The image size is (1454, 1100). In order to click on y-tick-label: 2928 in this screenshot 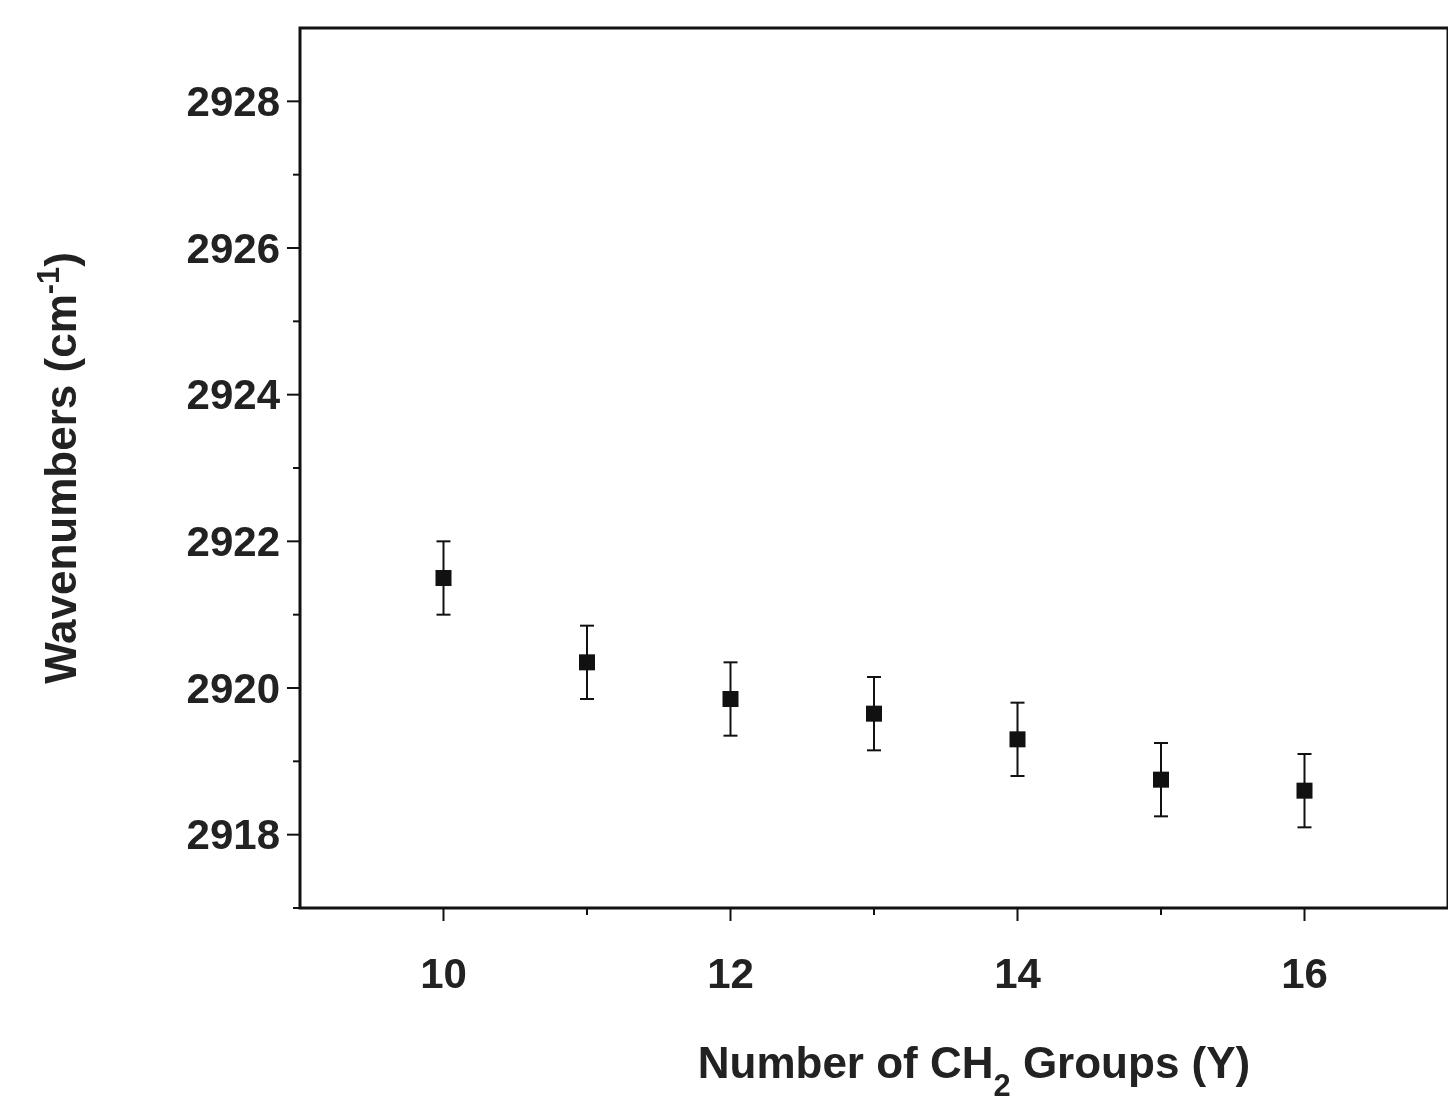, I will do `click(233, 102)`.